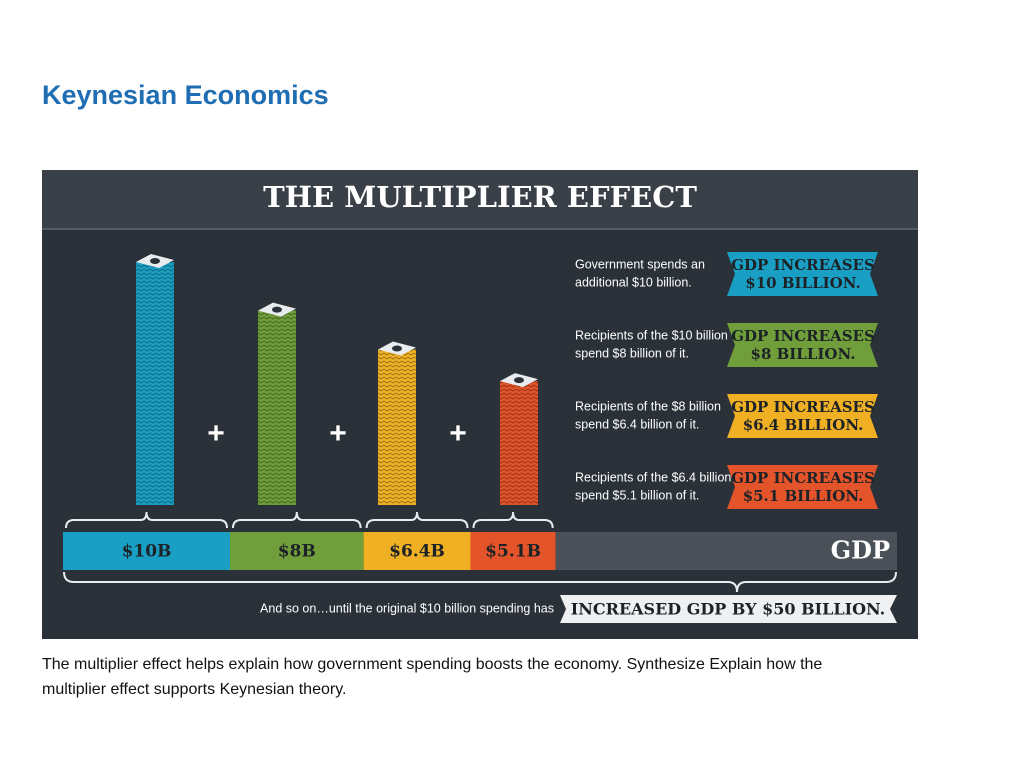 This screenshot has width=1024, height=768. What do you see at coordinates (480, 582) in the screenshot?
I see `total-brace` at bounding box center [480, 582].